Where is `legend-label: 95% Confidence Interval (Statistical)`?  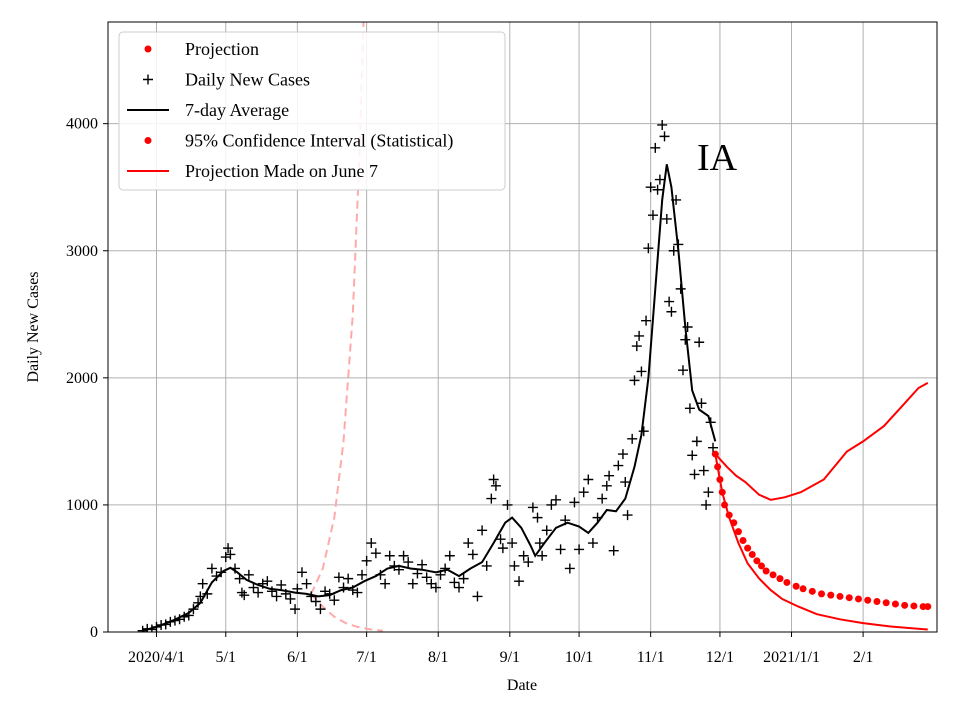 legend-label: 95% Confidence Interval (Statistical) is located at coordinates (319, 141).